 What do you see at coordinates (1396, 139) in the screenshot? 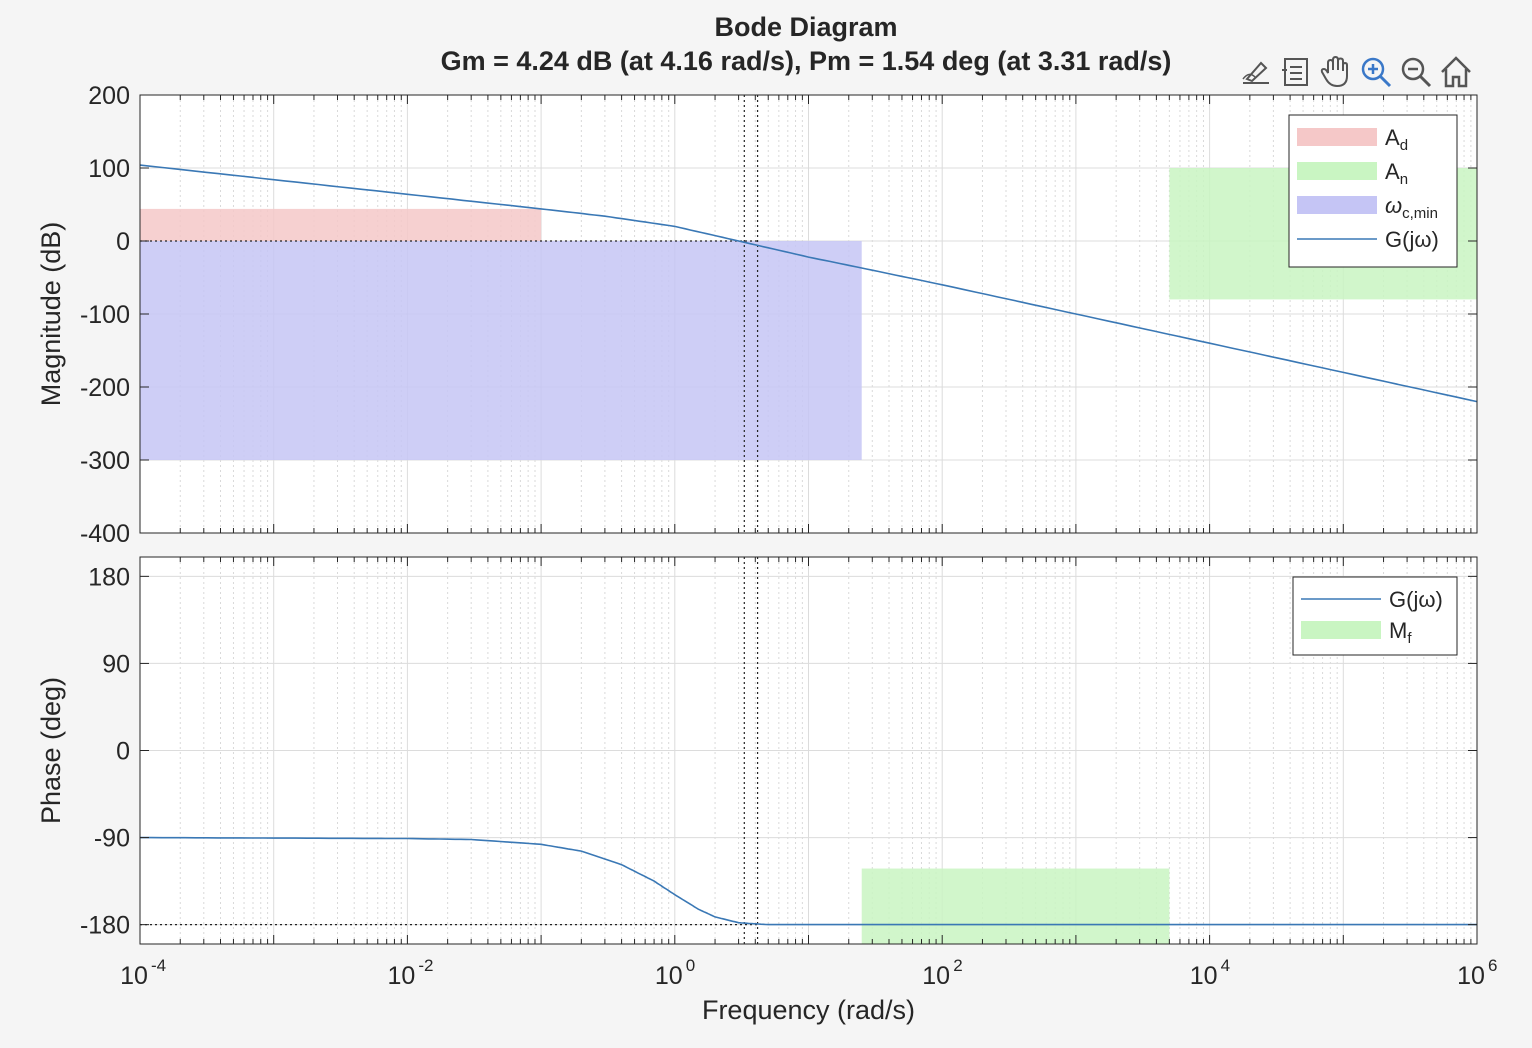
I see `legend-label: Ad` at bounding box center [1396, 139].